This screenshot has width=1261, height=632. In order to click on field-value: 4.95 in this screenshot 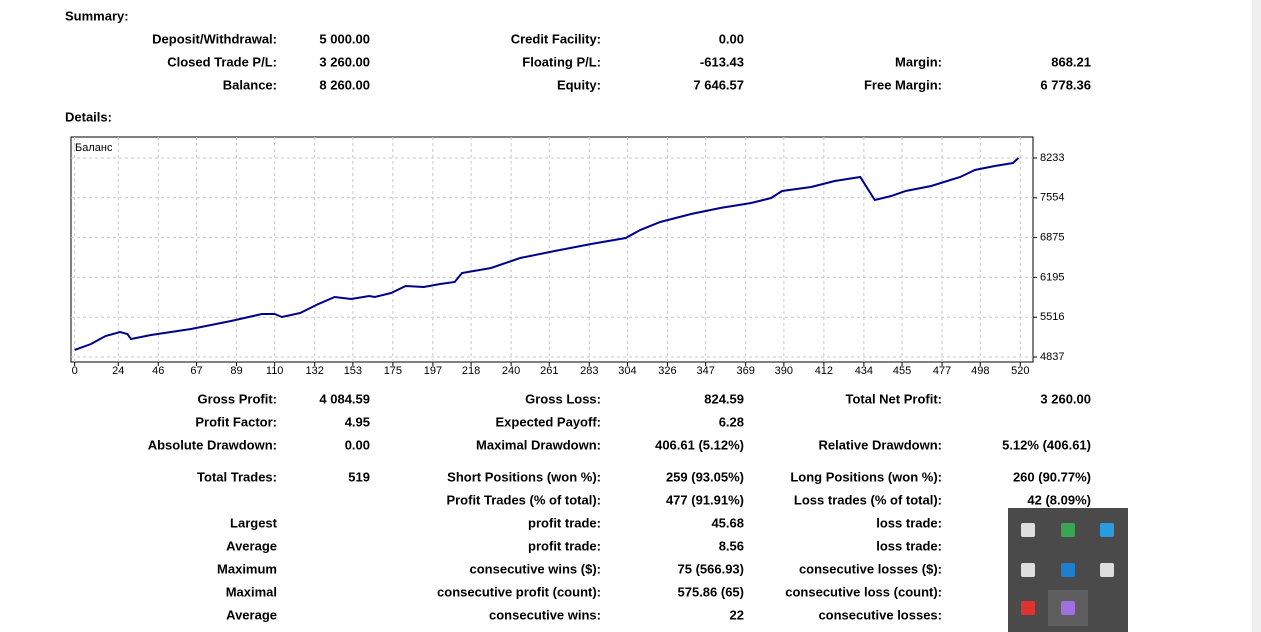, I will do `click(357, 421)`.